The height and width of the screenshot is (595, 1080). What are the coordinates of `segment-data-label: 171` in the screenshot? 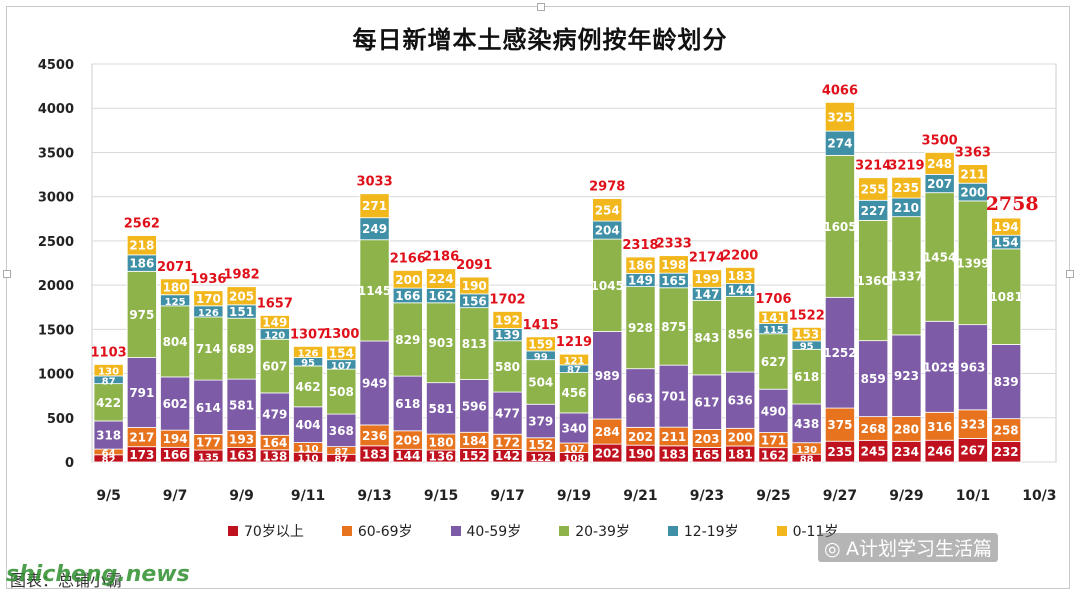 It's located at (773, 441).